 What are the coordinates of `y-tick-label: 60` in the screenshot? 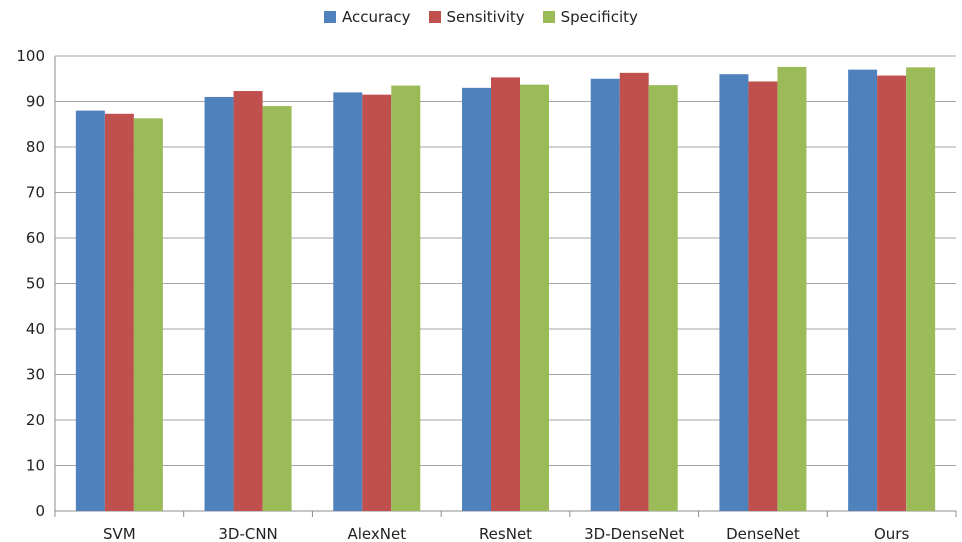 It's located at (35, 238).